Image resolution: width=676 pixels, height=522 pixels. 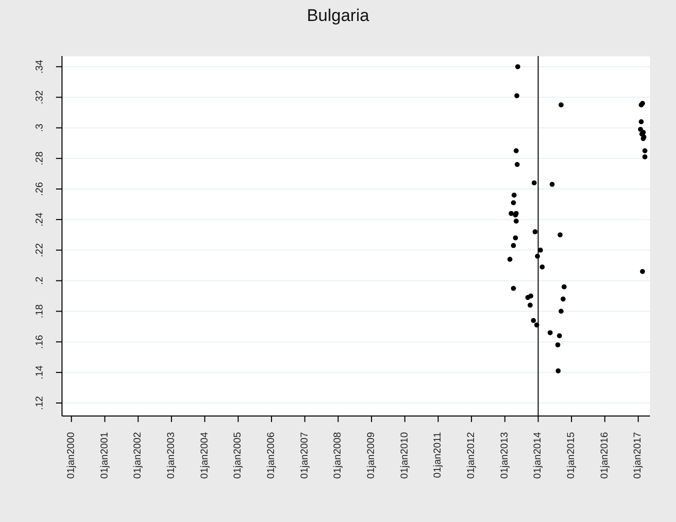 What do you see at coordinates (40, 250) in the screenshot?
I see `y-tick-label: .22` at bounding box center [40, 250].